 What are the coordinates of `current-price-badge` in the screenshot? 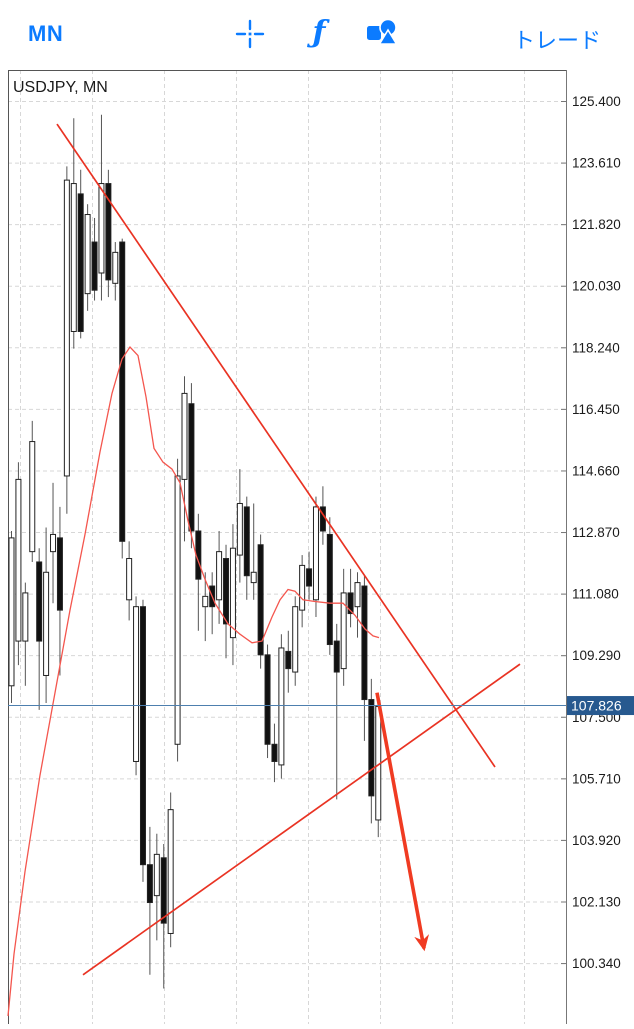 It's located at (600, 706).